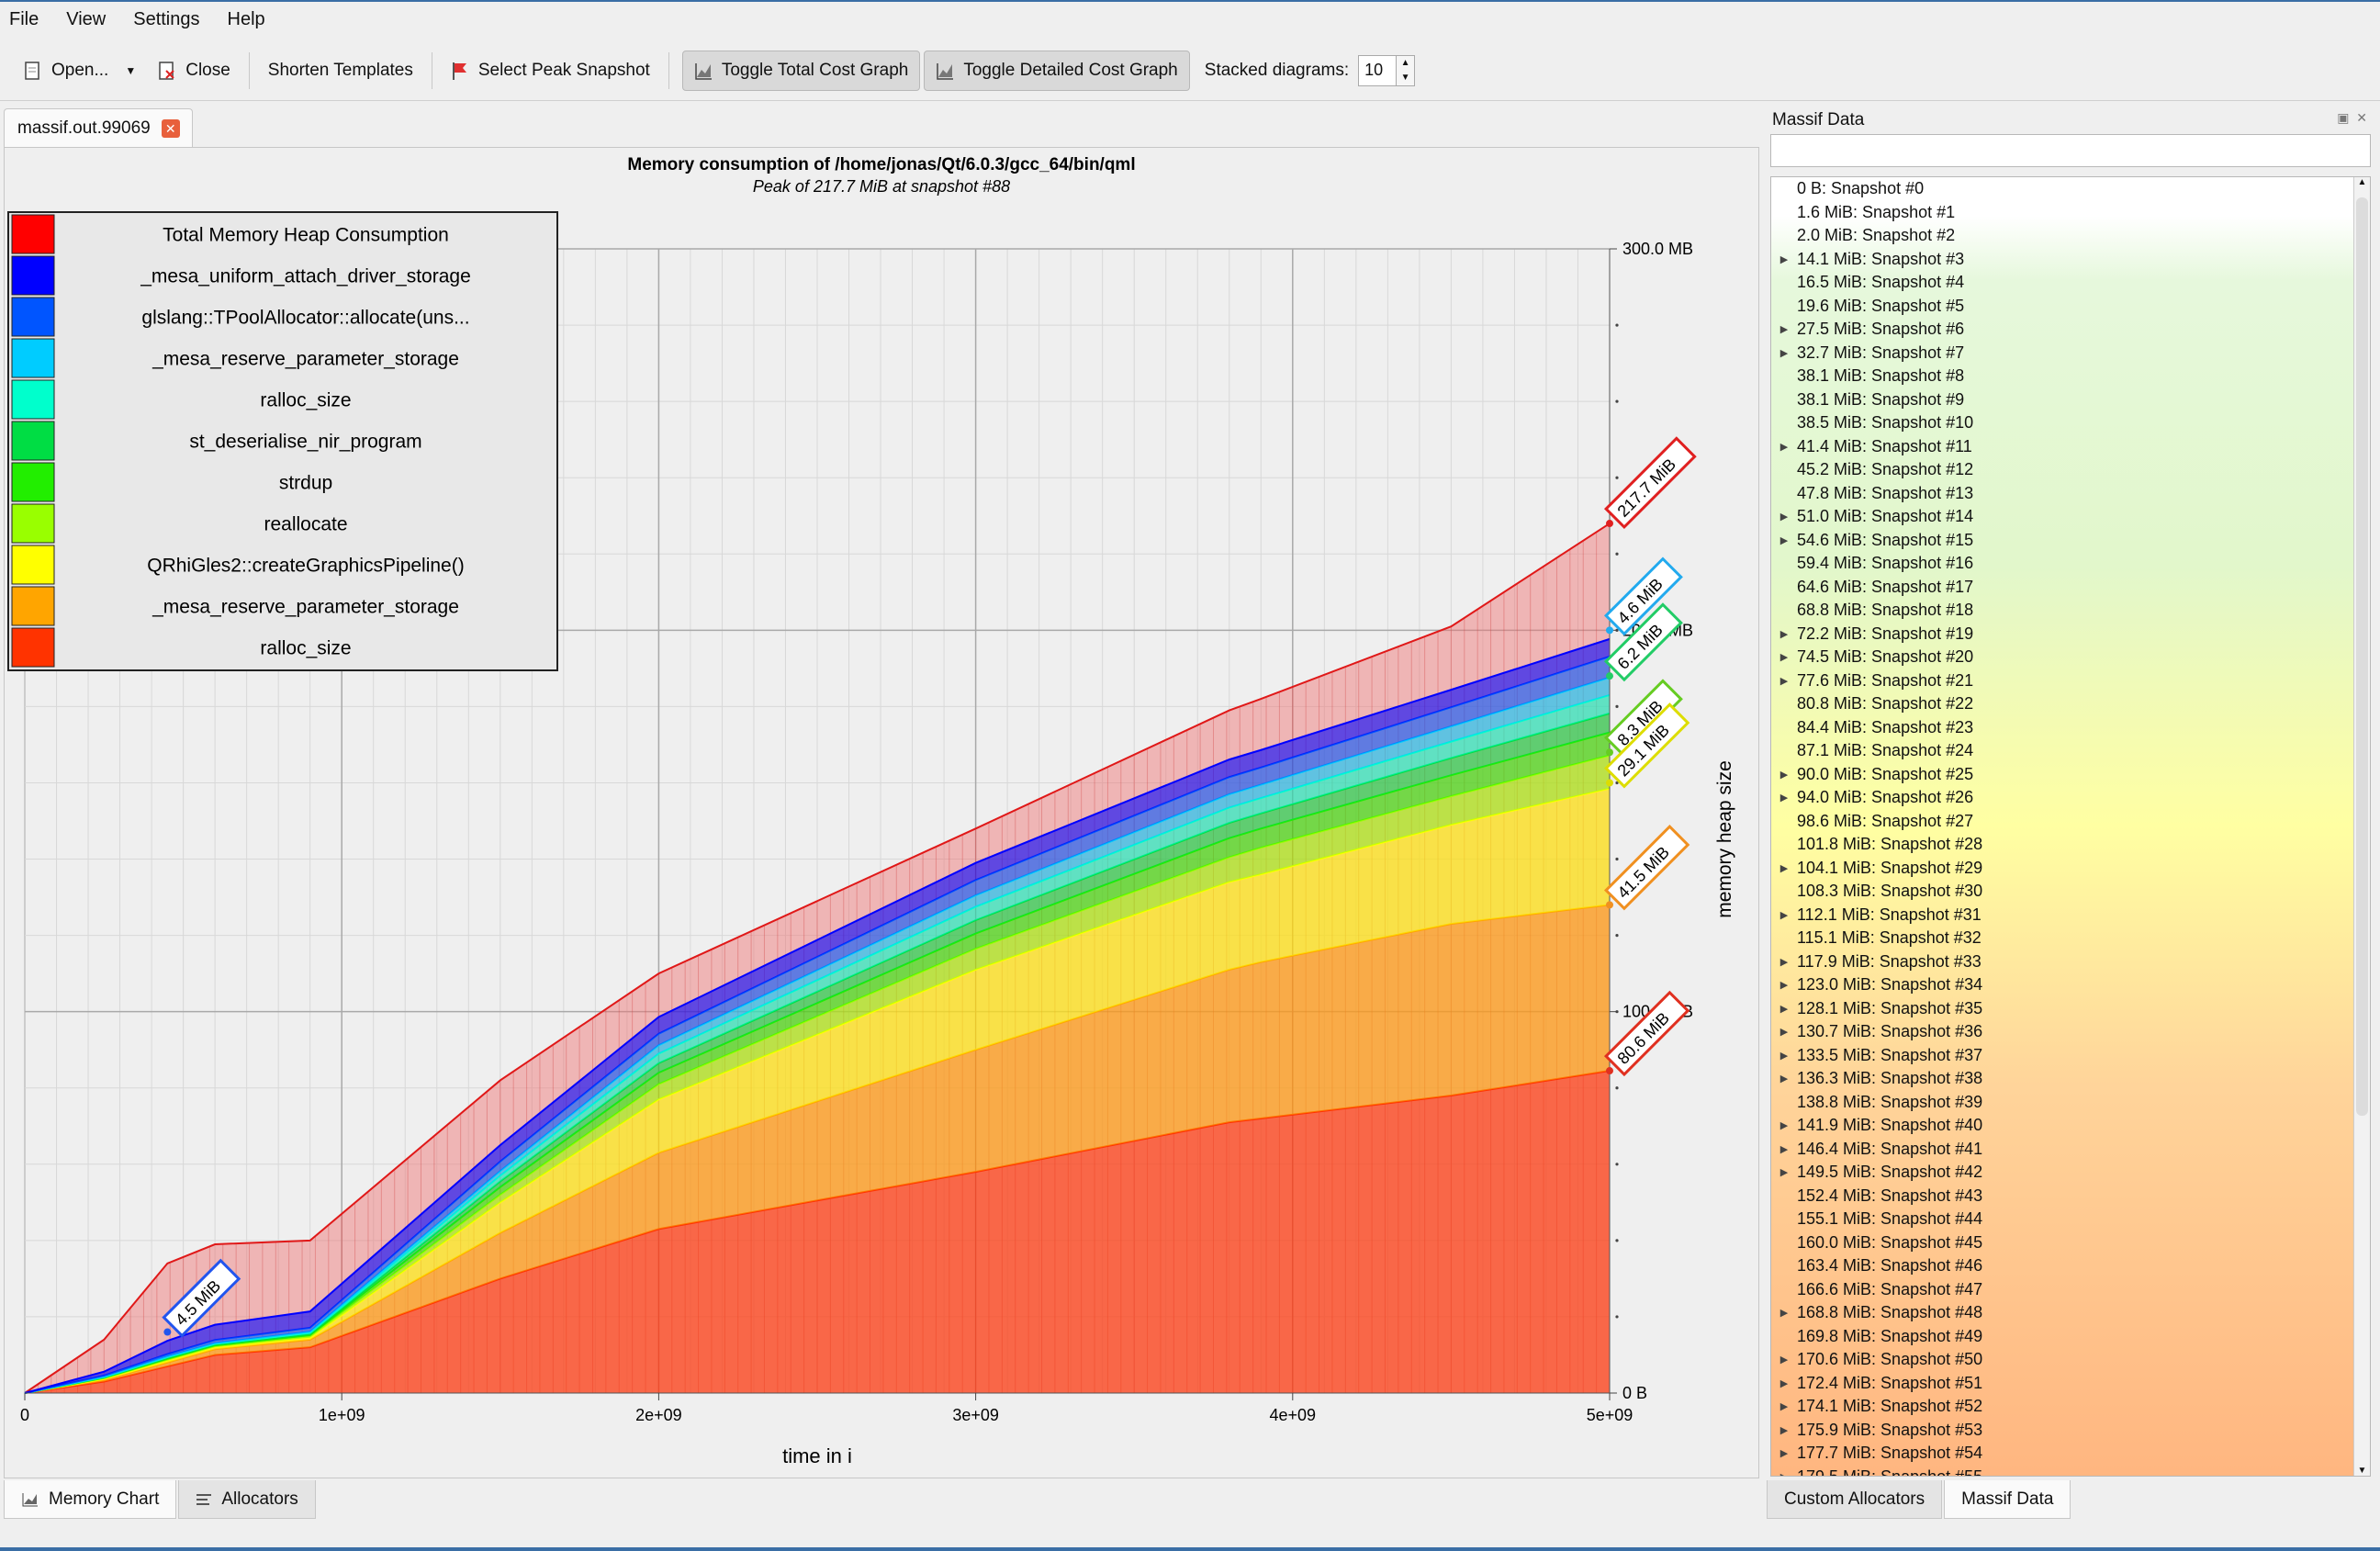 This screenshot has width=2380, height=1551. Describe the element at coordinates (2070, 1471) in the screenshot. I see `snapshot-row: ▶179.5 MiB: Snapshot #55` at that location.